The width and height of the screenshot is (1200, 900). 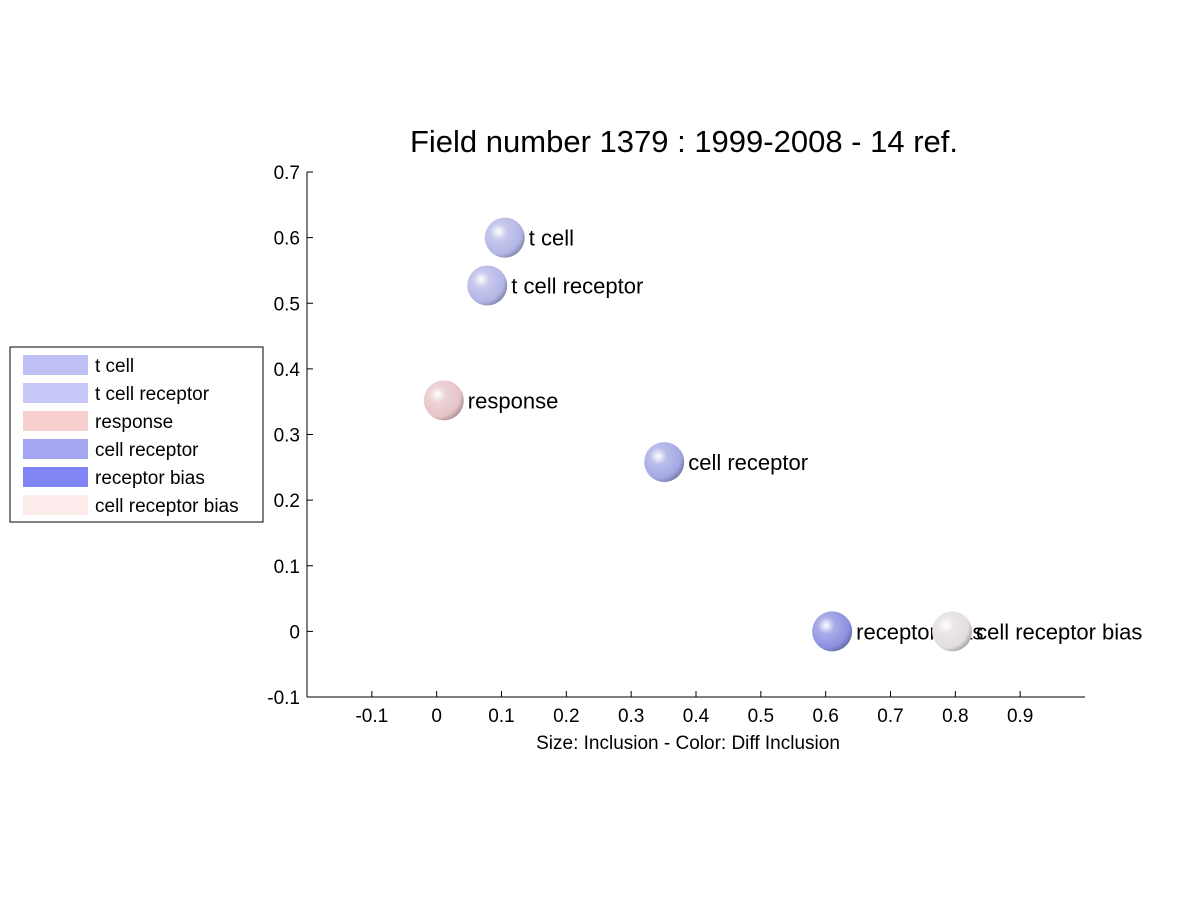 What do you see at coordinates (748, 462) in the screenshot?
I see `point-label: cell receptor` at bounding box center [748, 462].